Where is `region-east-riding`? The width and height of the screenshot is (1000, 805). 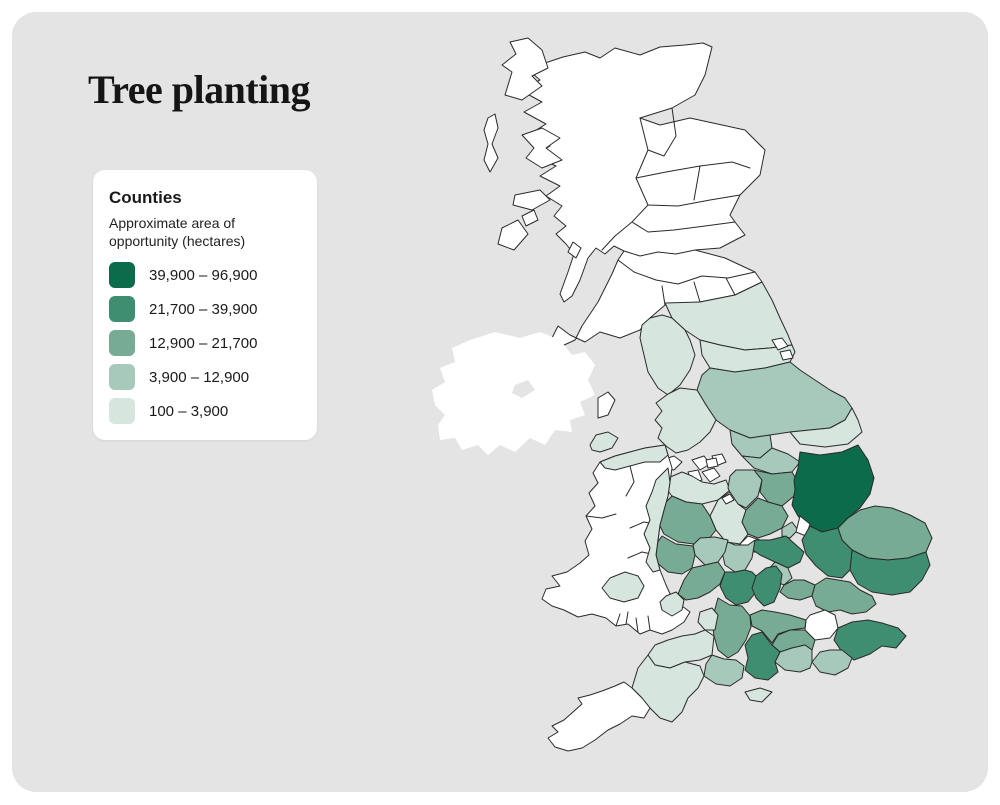
region-east-riding is located at coordinates (826, 427).